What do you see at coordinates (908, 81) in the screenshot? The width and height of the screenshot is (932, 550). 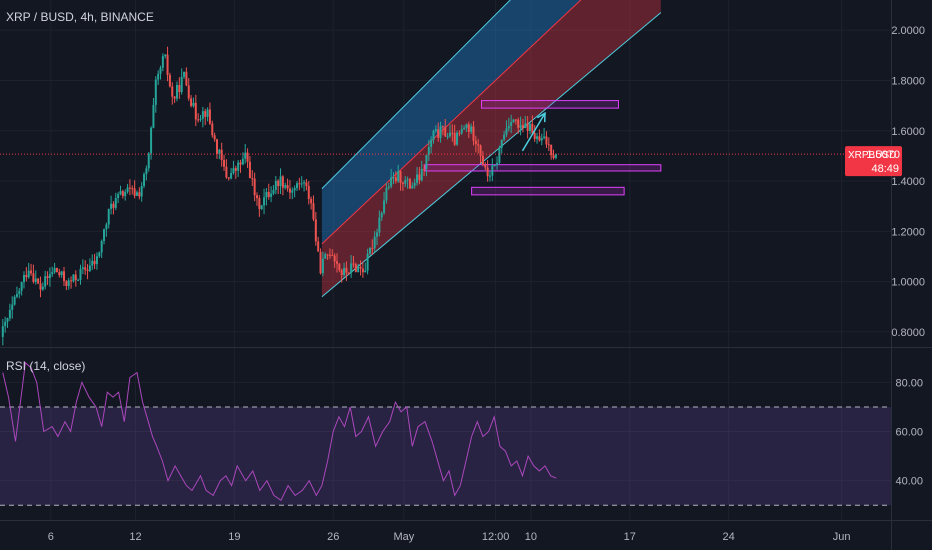 I see `price-axis-label: 1.8000` at bounding box center [908, 81].